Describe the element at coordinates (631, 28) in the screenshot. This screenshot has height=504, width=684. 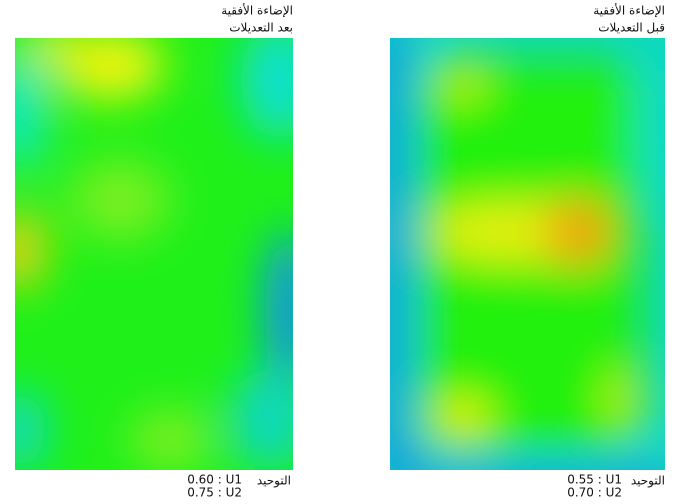
I see `panel-subtitle: قبل التعديلات` at that location.